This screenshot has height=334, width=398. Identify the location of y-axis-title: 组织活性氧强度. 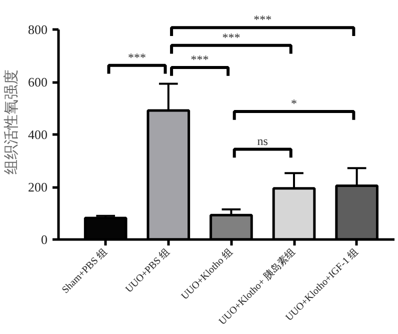
(11, 122).